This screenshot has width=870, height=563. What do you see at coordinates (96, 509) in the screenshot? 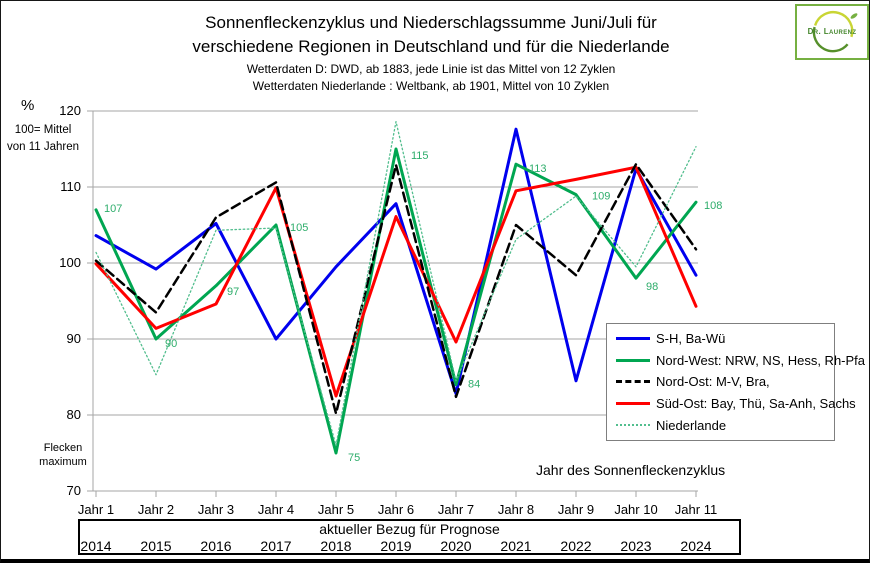
I see `x-tick-label-1: Jahr 1` at bounding box center [96, 509].